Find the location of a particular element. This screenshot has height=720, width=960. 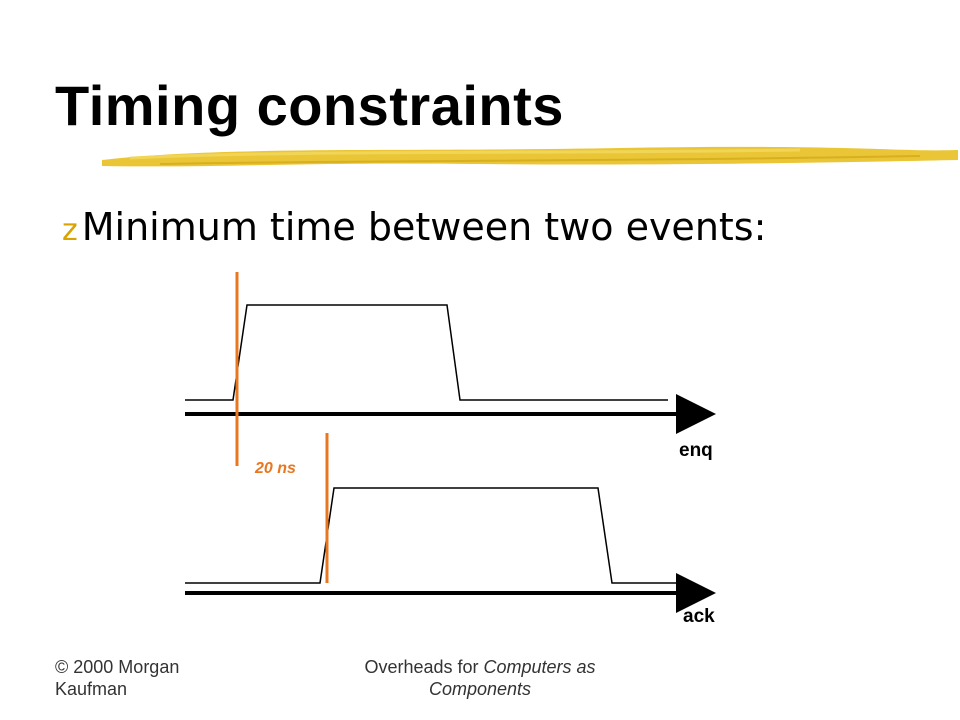

ack-waveform is located at coordinates (434, 535).